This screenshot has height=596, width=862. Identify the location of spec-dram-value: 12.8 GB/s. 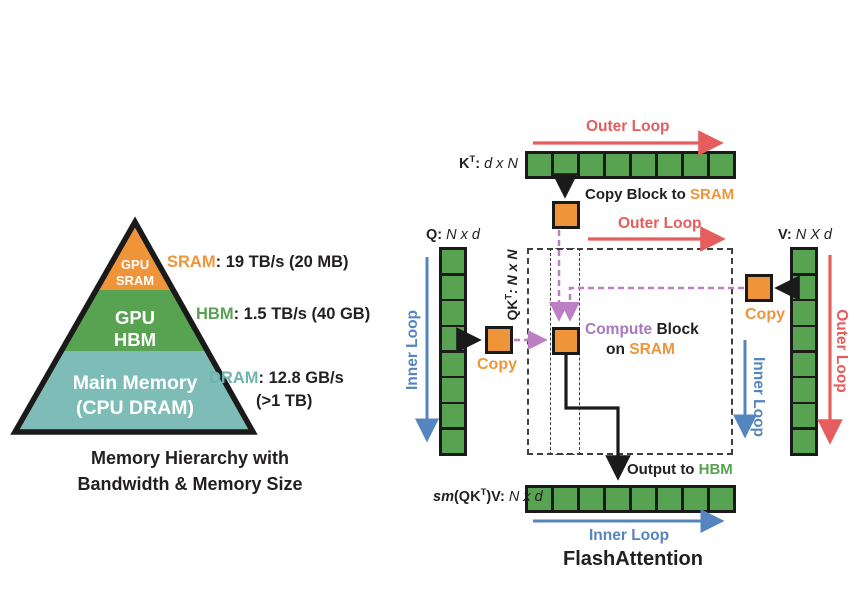
(306, 378).